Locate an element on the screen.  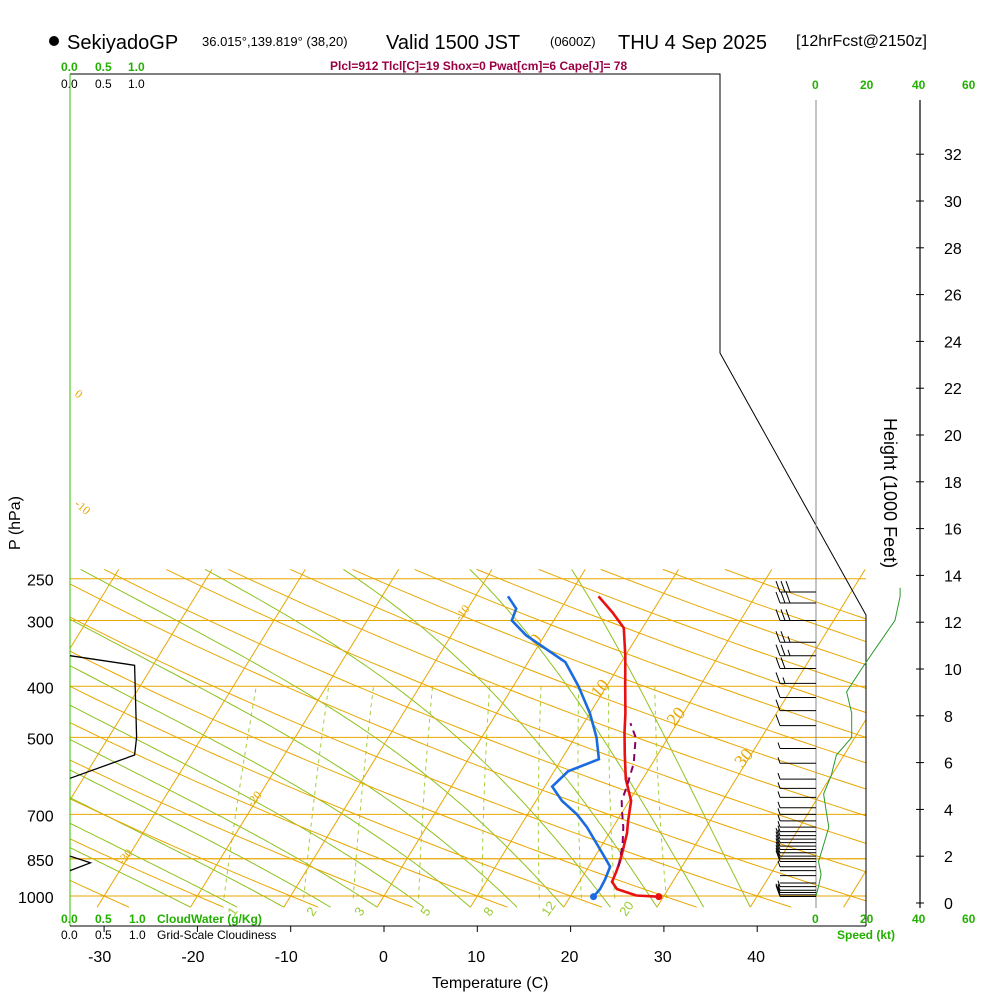
temperature-tick-label: -30 is located at coordinates (99, 957).